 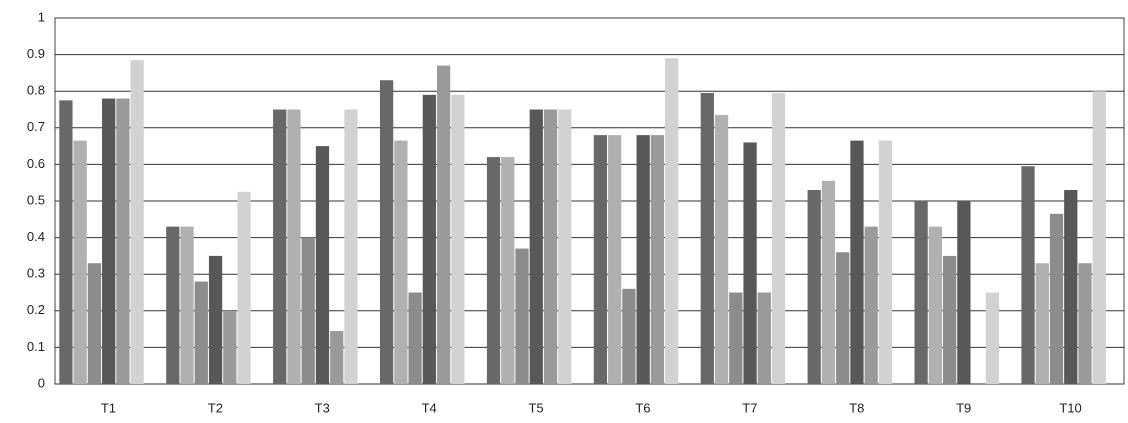 What do you see at coordinates (36, 273) in the screenshot?
I see `y-tick-label: 0.3` at bounding box center [36, 273].